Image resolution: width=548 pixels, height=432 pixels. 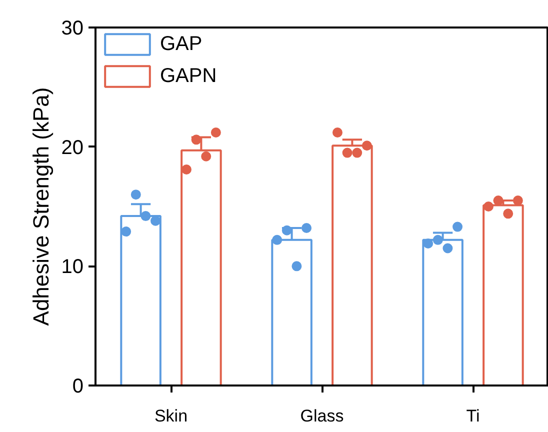 I want to click on bar, so click(x=352, y=265).